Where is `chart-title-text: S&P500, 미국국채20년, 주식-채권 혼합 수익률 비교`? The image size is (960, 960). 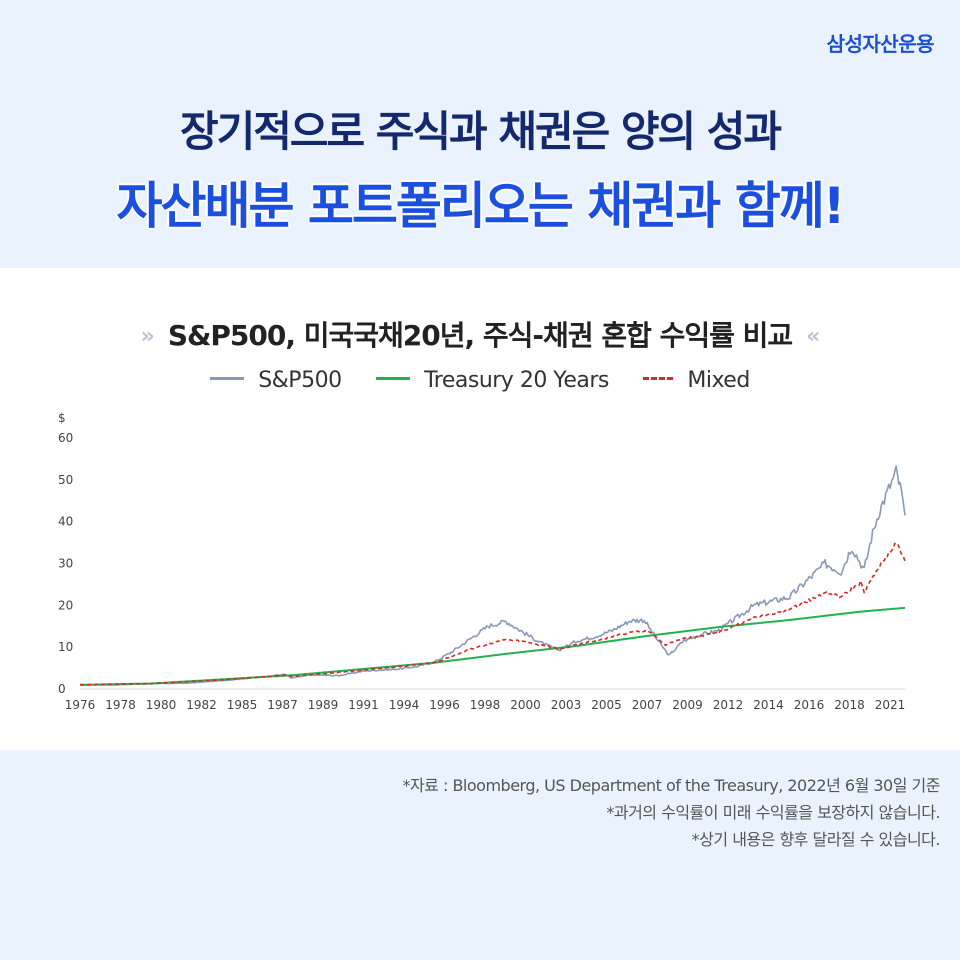
chart-title-text: S&P500, 미국국채20년, 주식-채권 혼합 수익률 비교 is located at coordinates (480, 335).